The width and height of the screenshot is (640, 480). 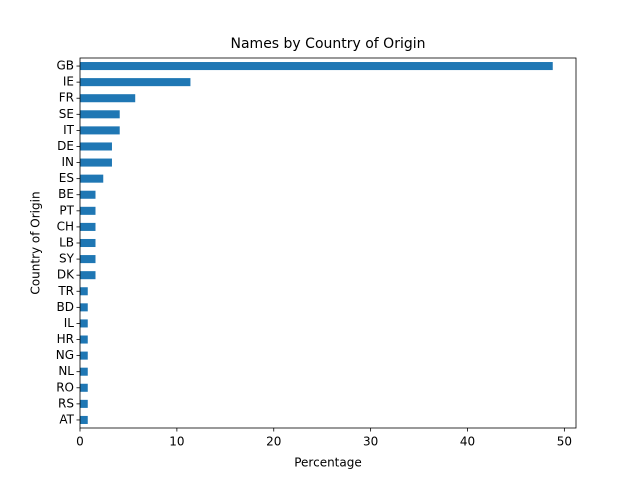 What do you see at coordinates (65, 291) in the screenshot?
I see `y-tick-label: TR` at bounding box center [65, 291].